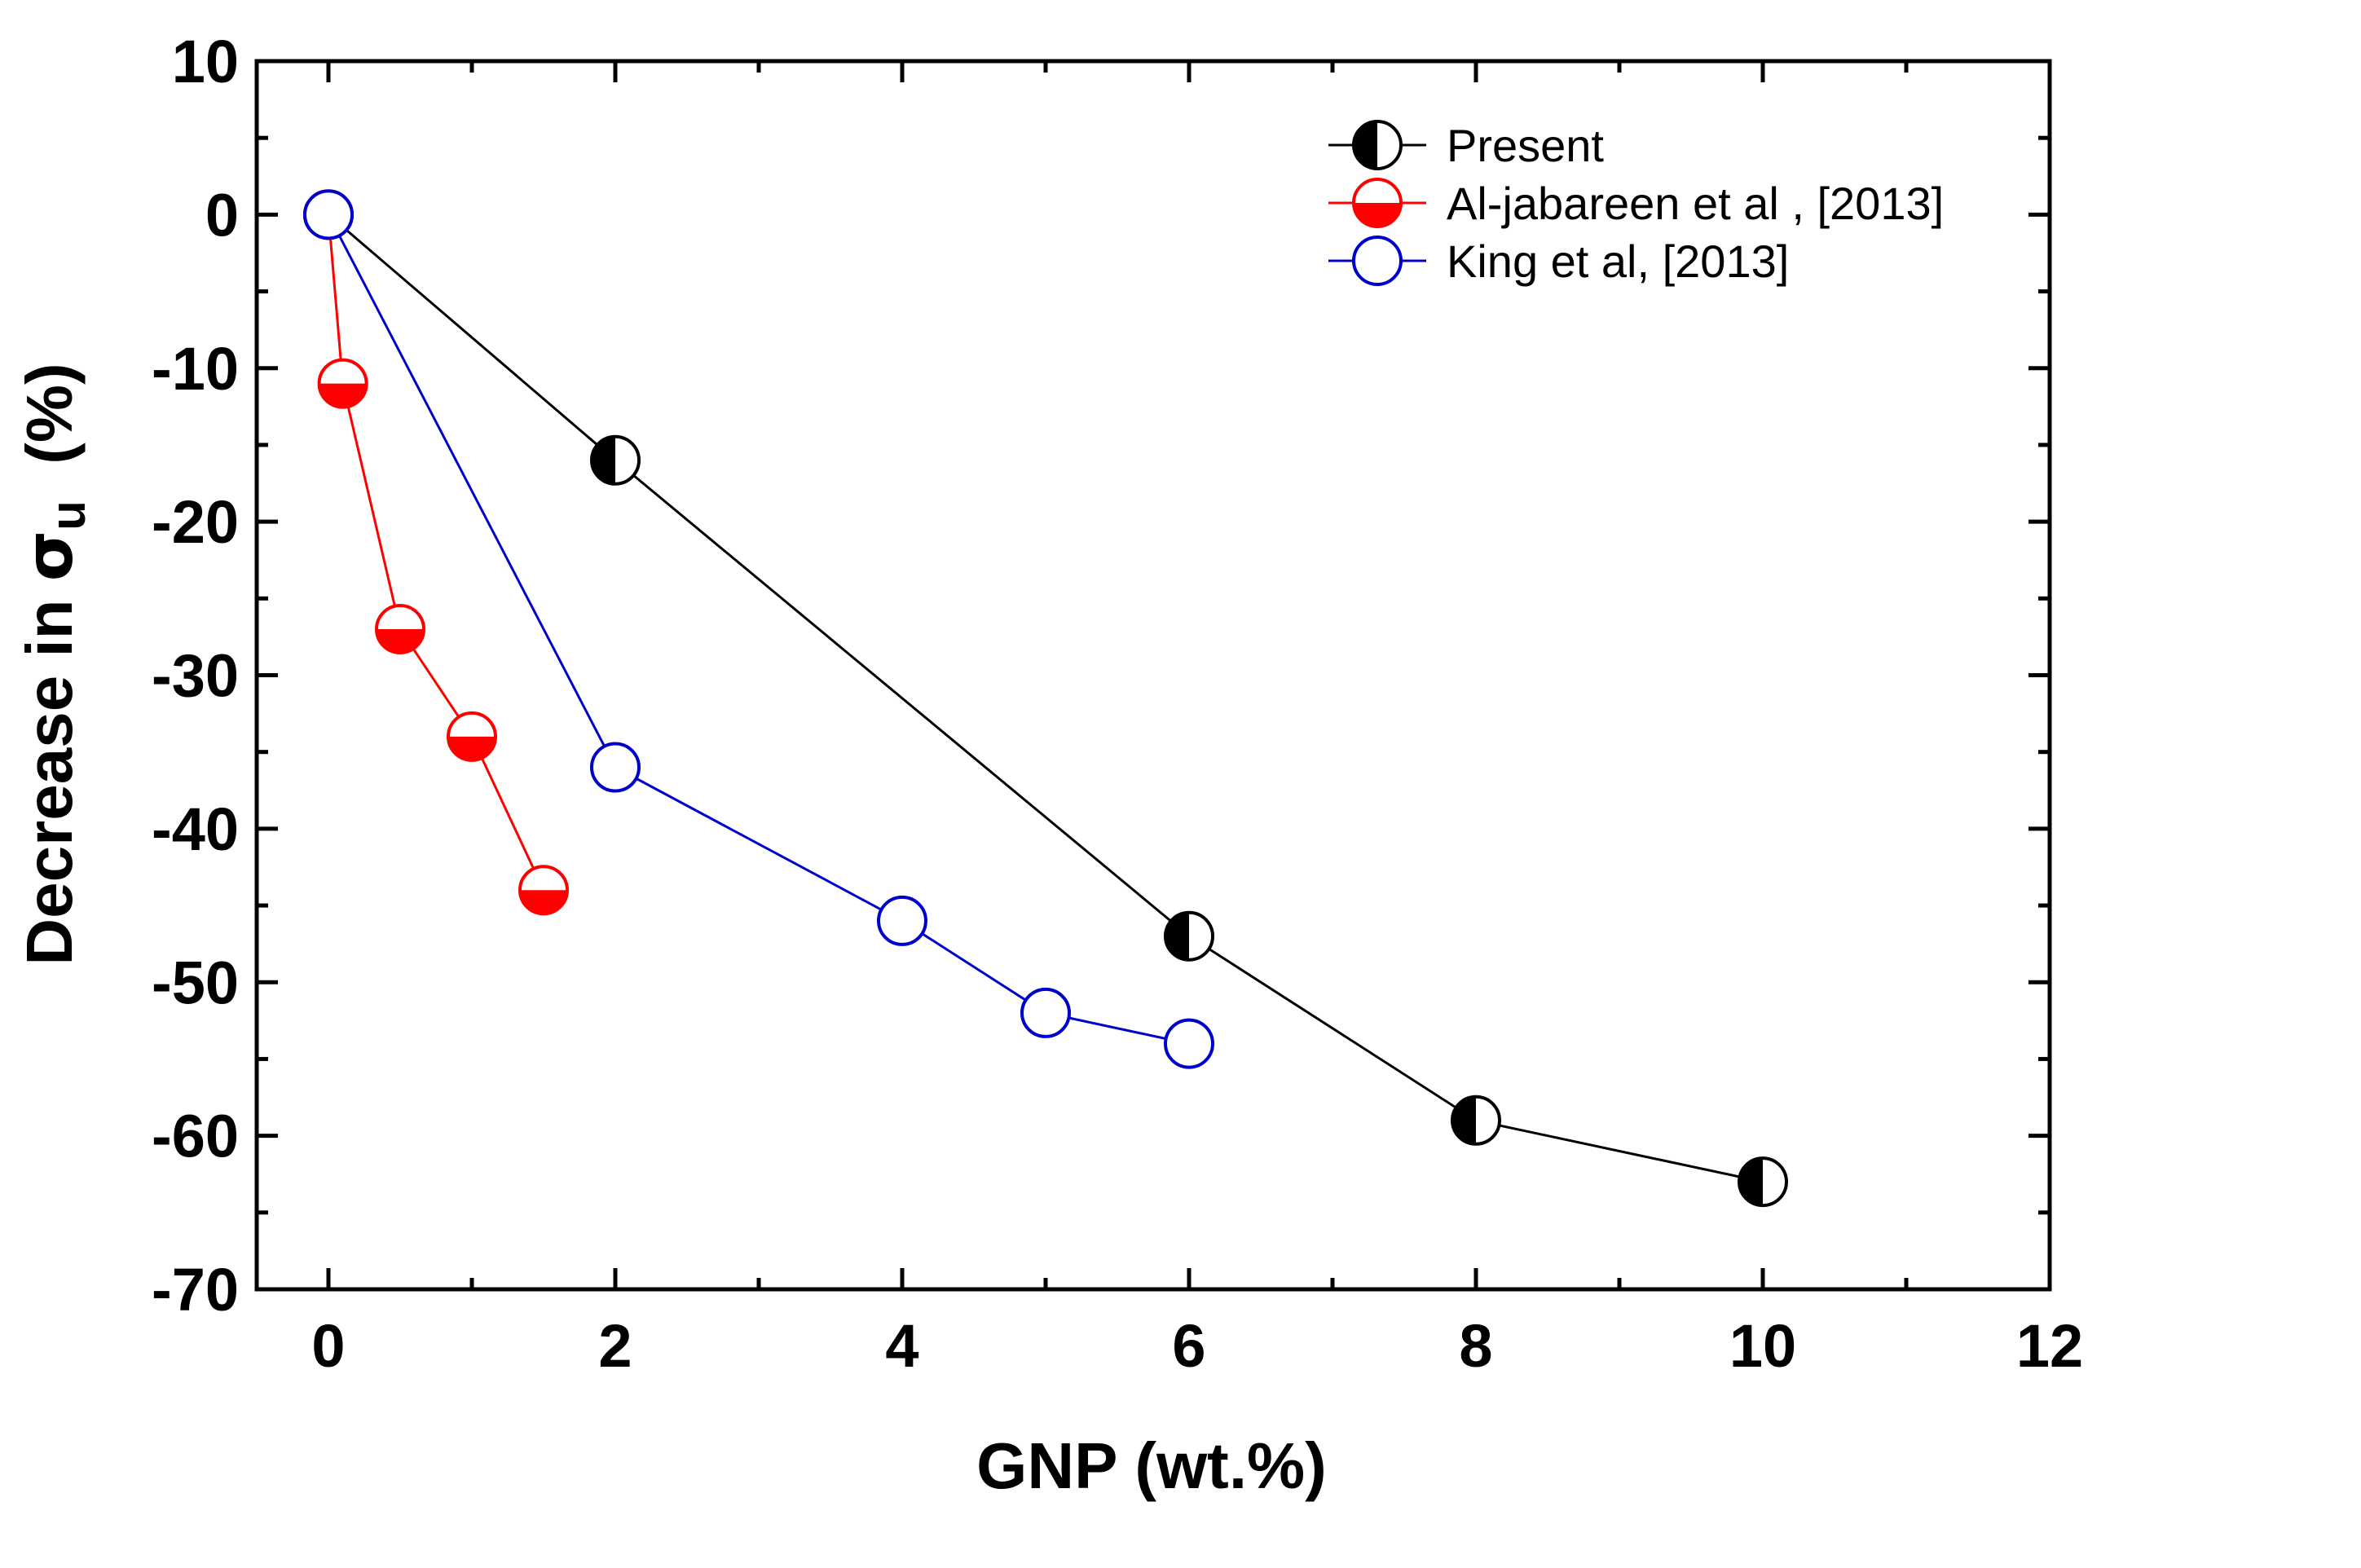 Image resolution: width=2361 pixels, height=1568 pixels. Describe the element at coordinates (49, 556) in the screenshot. I see `y-axis-title-symbol: σ` at that location.